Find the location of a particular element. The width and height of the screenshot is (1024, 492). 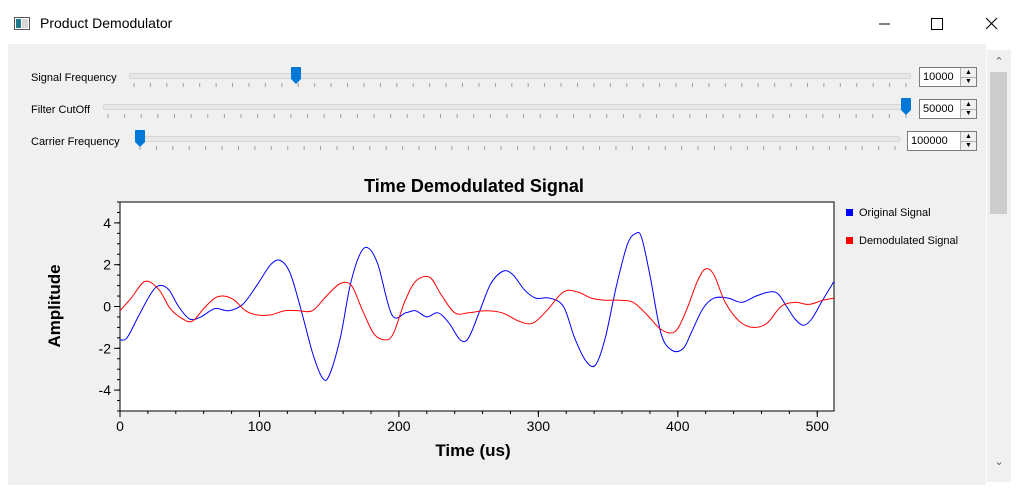

scroll-up-arrow-icon: ⌃ is located at coordinates (999, 62).